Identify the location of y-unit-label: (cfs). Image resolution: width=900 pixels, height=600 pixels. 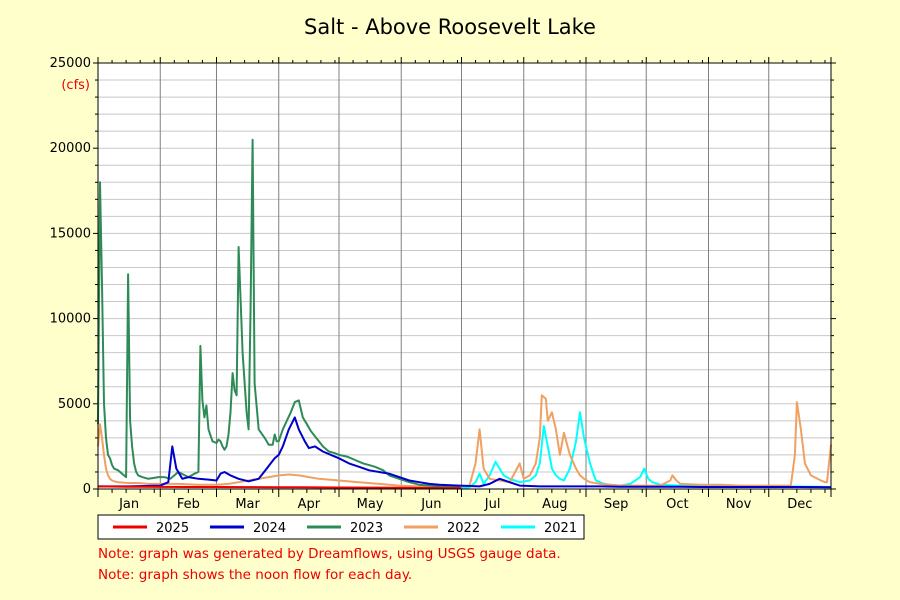
(75, 85).